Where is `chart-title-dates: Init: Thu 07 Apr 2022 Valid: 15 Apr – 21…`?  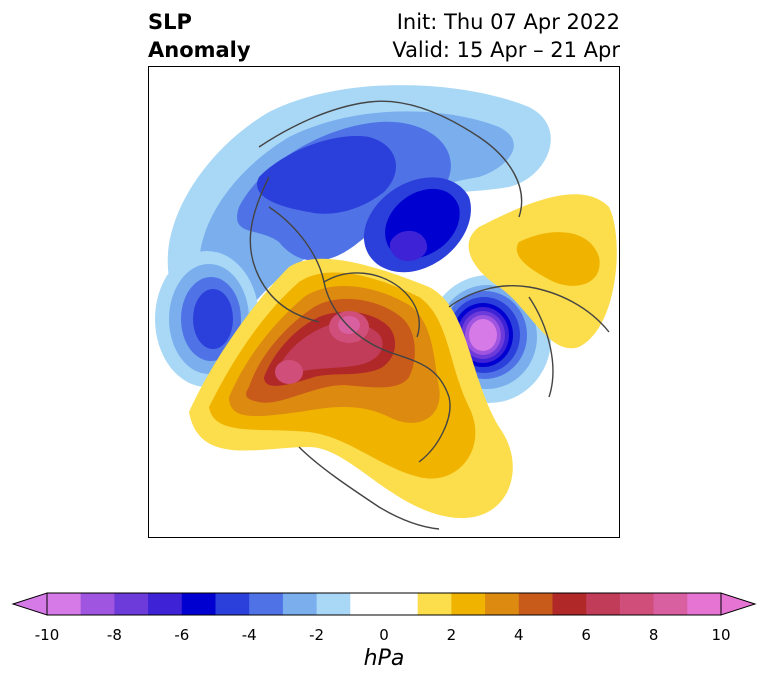
chart-title-dates: Init: Thu 07 Apr 2022 Valid: 15 Apr – 21… is located at coordinates (506, 36).